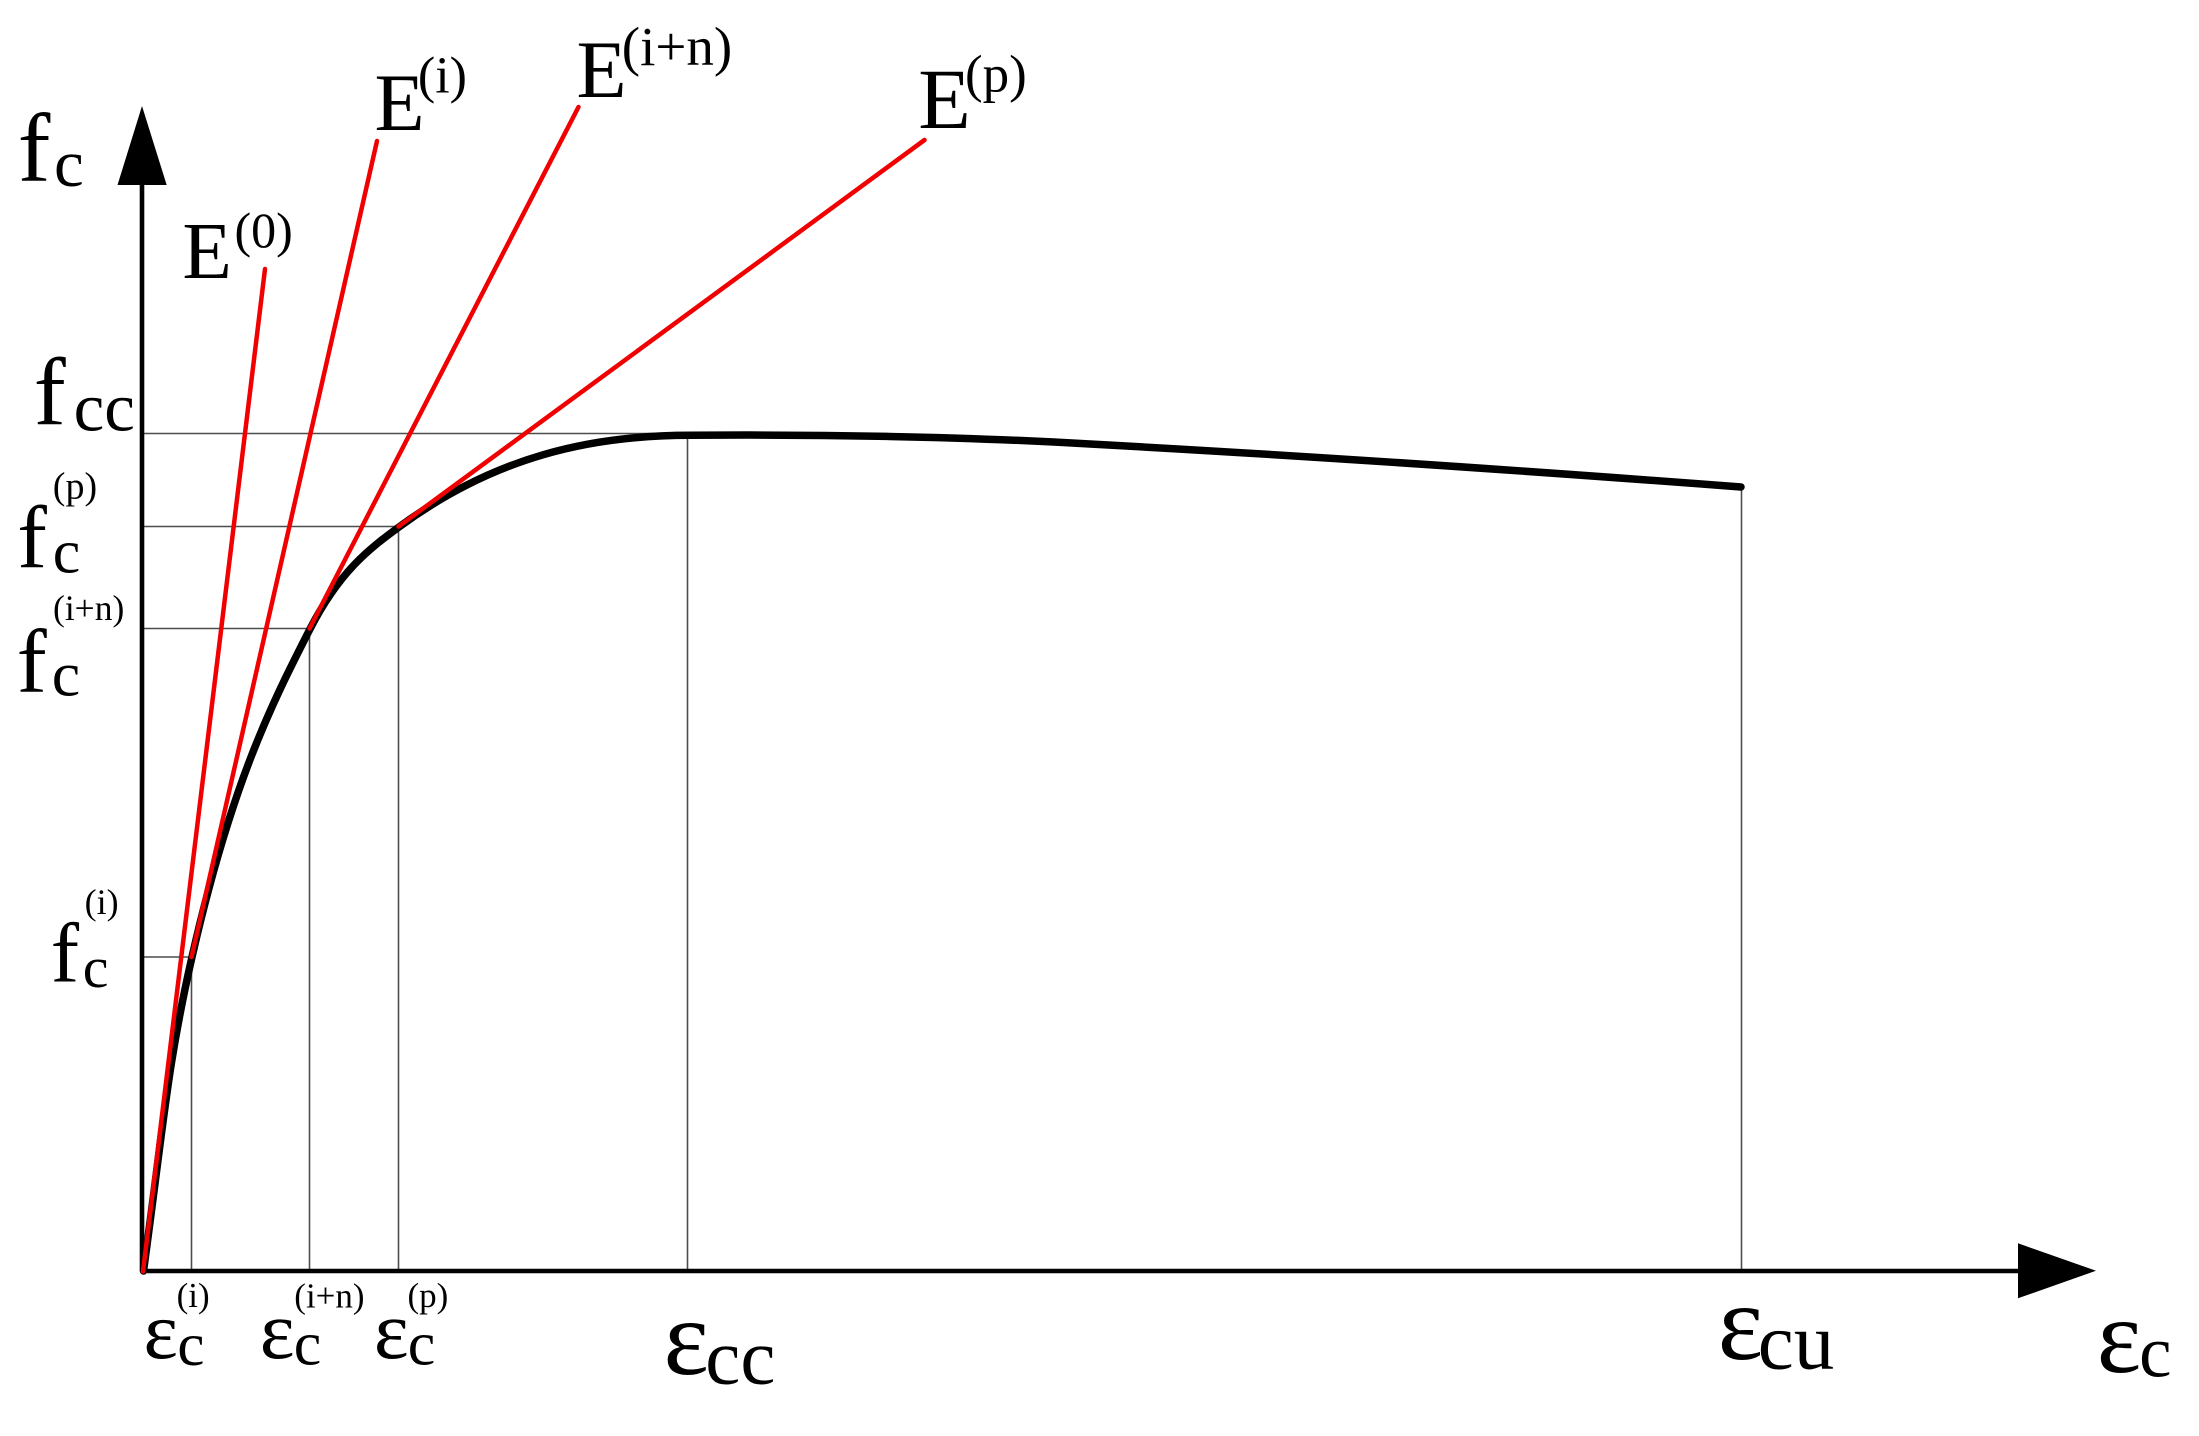 This screenshot has height=1436, width=2199. What do you see at coordinates (1796, 1341) in the screenshot?
I see `svg-text: cu` at bounding box center [1796, 1341].